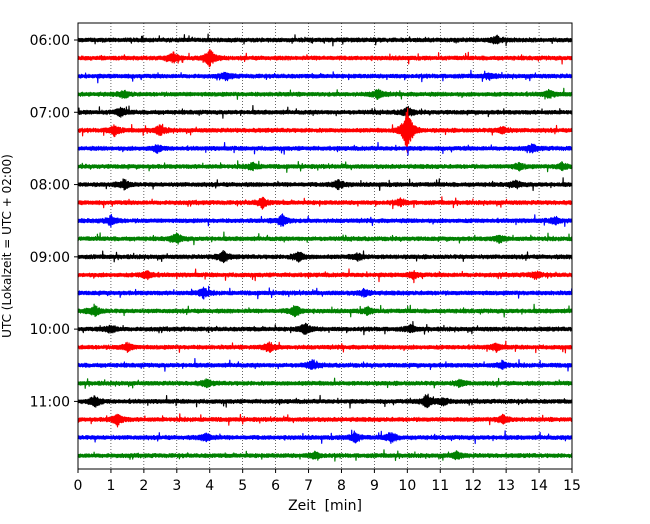 The height and width of the screenshot is (524, 650). I want to click on x-tick-label: 1, so click(110, 486).